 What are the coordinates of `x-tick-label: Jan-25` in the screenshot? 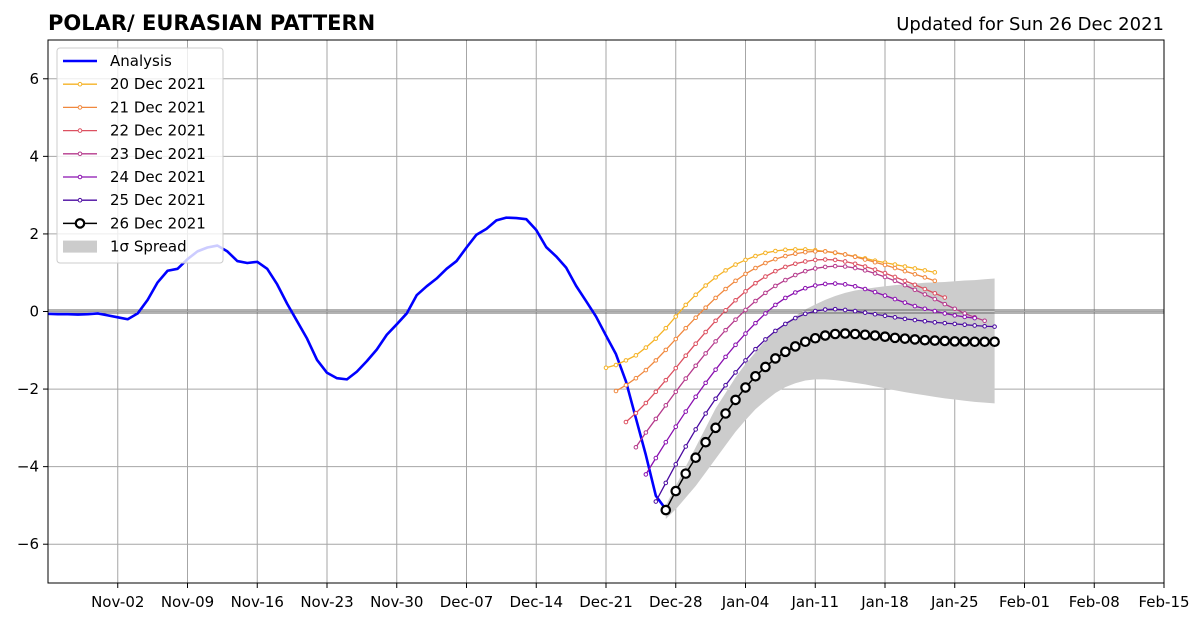 It's located at (954, 602).